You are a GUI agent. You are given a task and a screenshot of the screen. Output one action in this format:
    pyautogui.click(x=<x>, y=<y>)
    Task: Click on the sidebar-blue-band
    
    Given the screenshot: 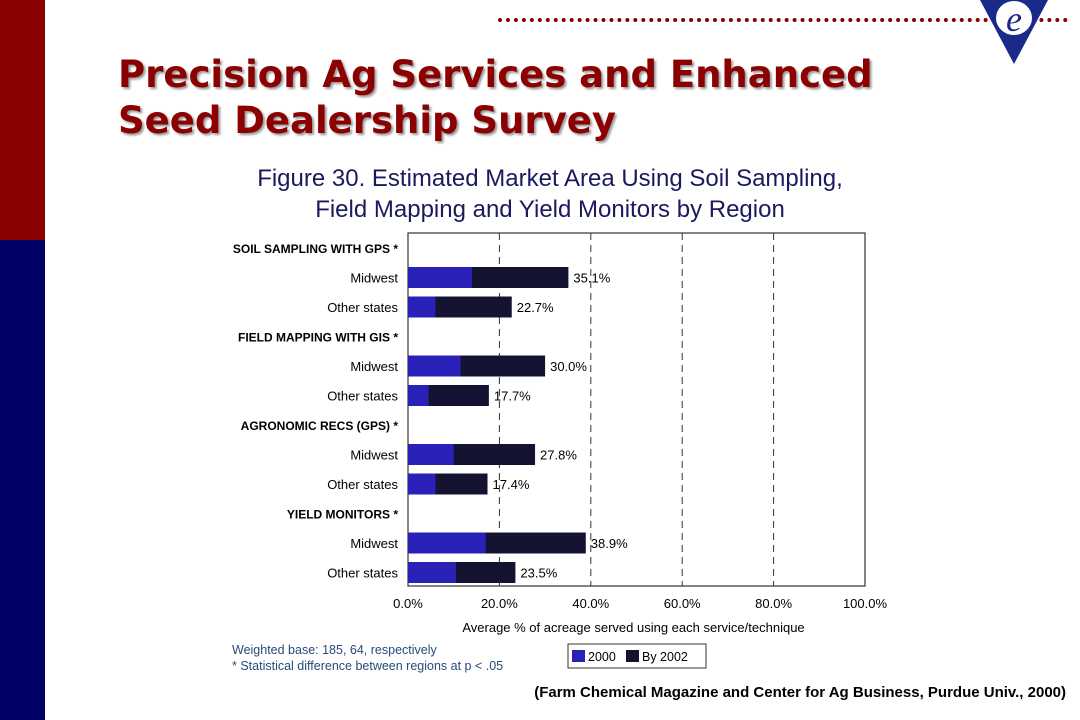 What is the action you would take?
    pyautogui.click(x=22, y=480)
    